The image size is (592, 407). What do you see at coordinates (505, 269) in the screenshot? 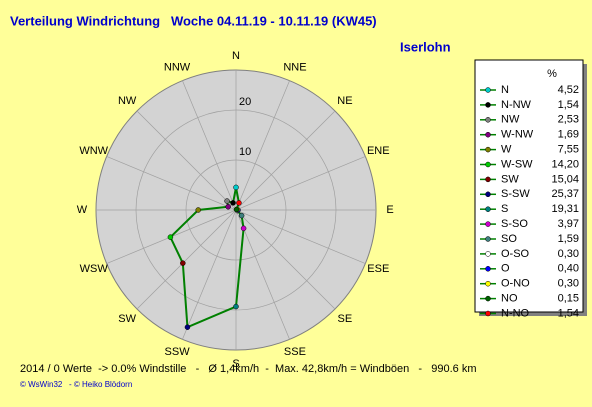
I see `legend-label: O` at bounding box center [505, 269].